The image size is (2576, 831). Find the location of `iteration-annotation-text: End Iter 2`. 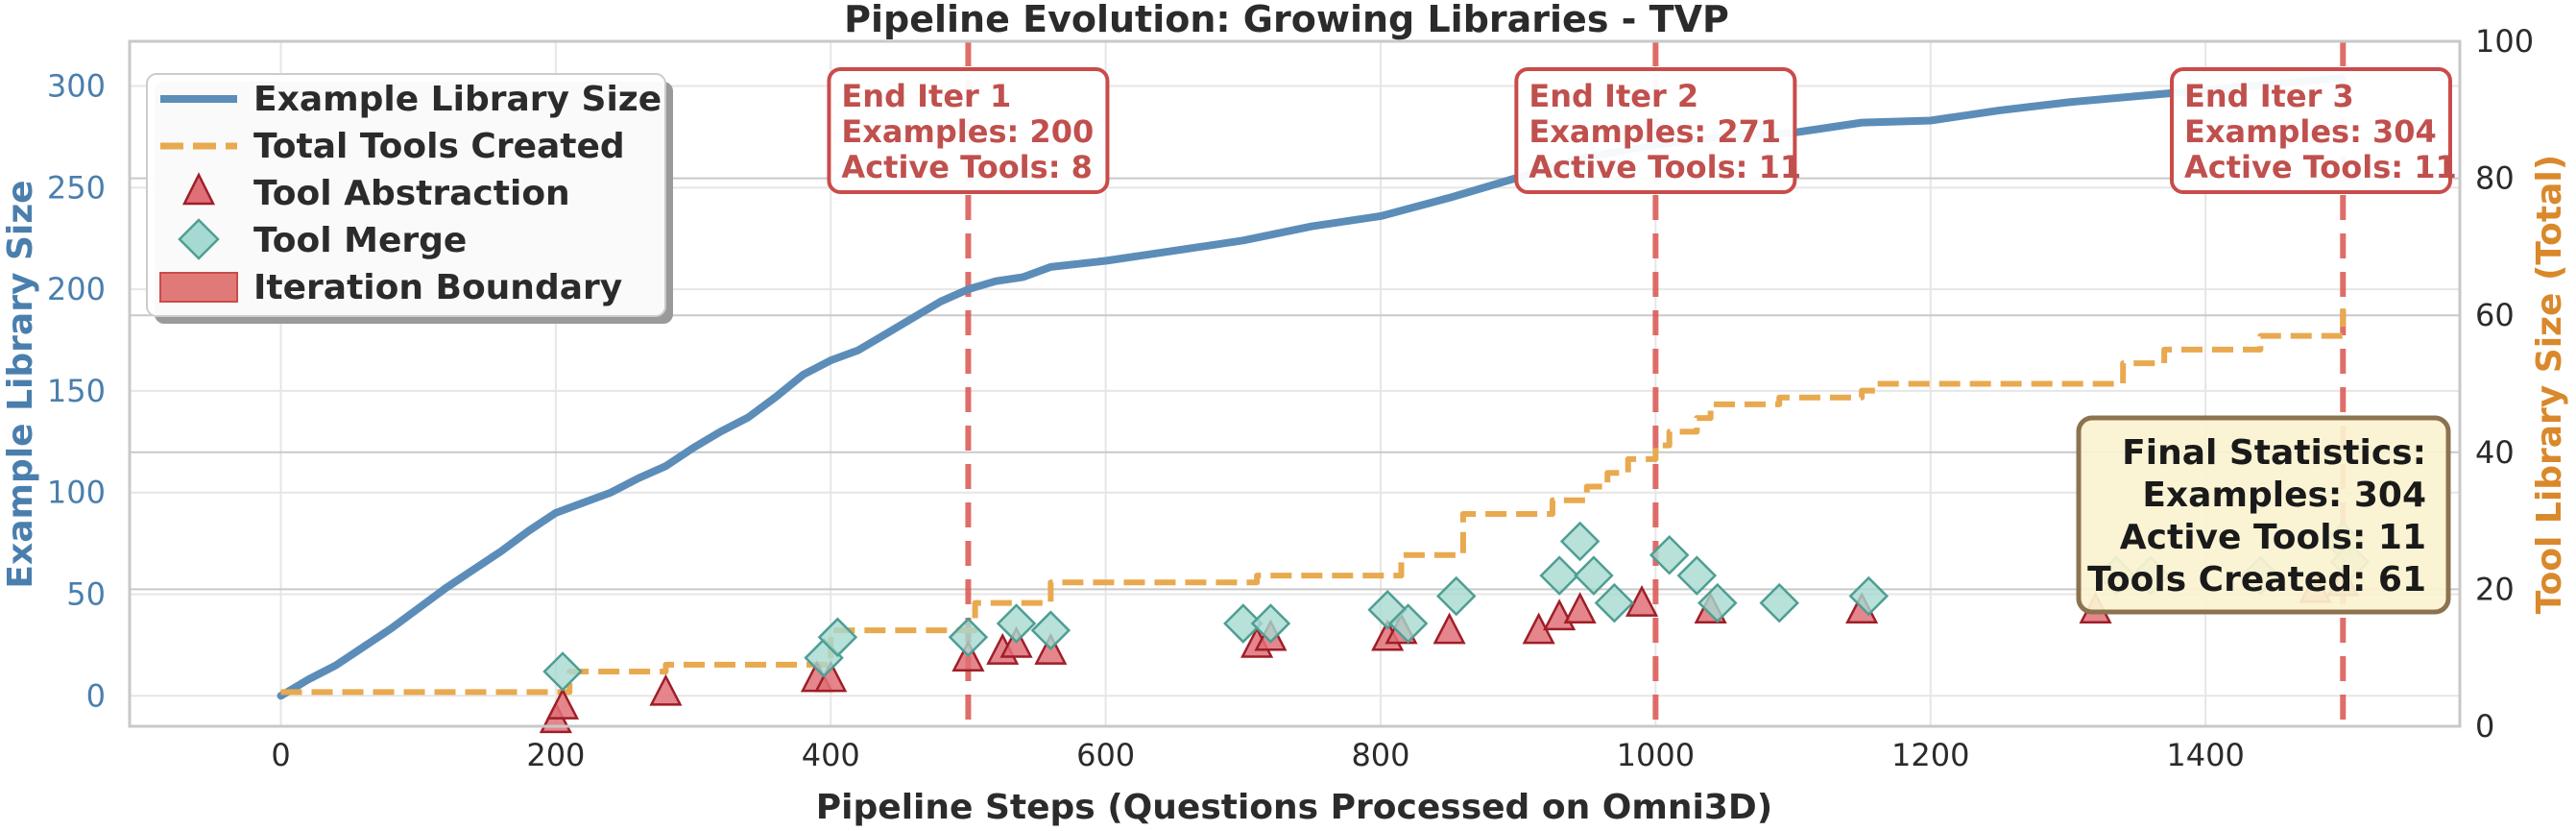

iteration-annotation-text: End Iter 2 is located at coordinates (1613, 96).